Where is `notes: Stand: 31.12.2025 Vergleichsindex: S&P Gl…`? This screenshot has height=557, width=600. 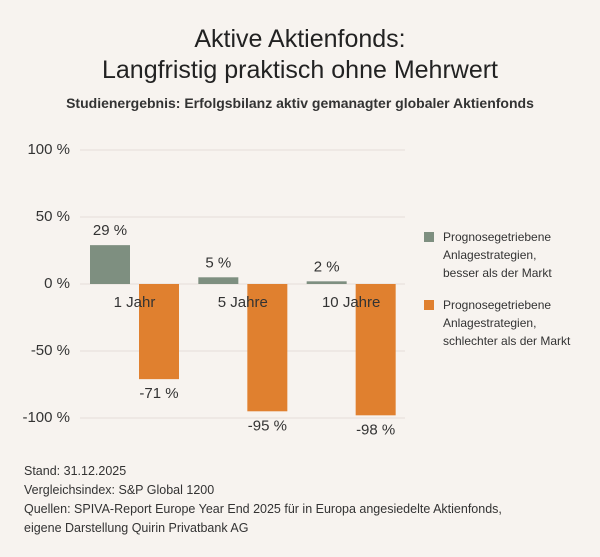 notes: Stand: 31.12.2025 Vergleichsindex: S&P Gl… is located at coordinates (304, 500).